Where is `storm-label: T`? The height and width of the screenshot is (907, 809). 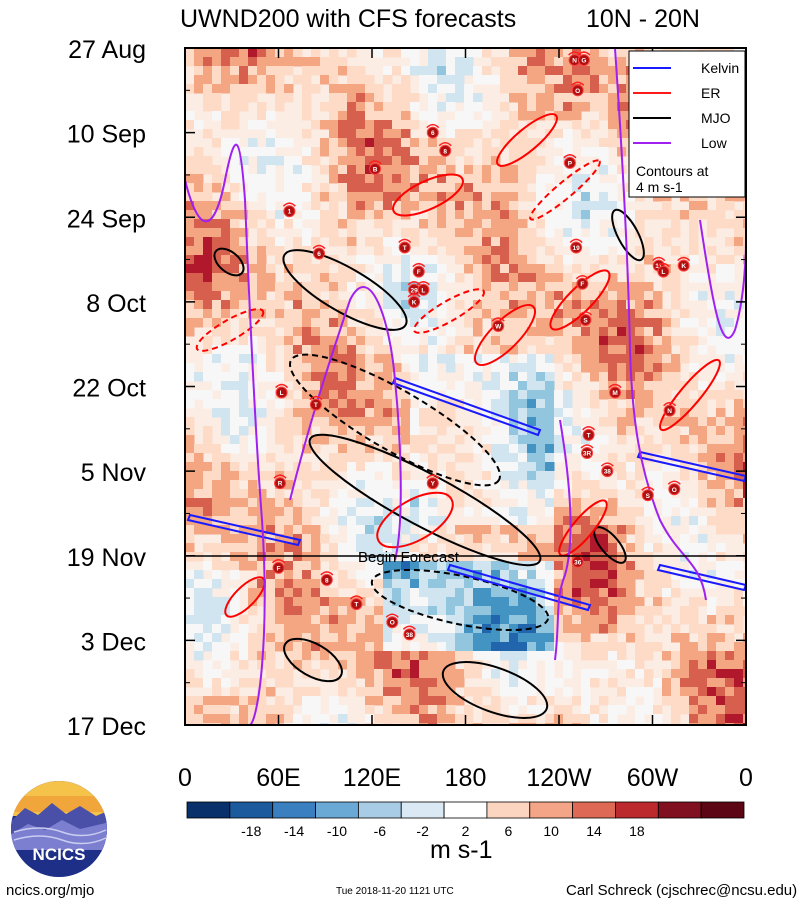 storm-label: T is located at coordinates (356, 605).